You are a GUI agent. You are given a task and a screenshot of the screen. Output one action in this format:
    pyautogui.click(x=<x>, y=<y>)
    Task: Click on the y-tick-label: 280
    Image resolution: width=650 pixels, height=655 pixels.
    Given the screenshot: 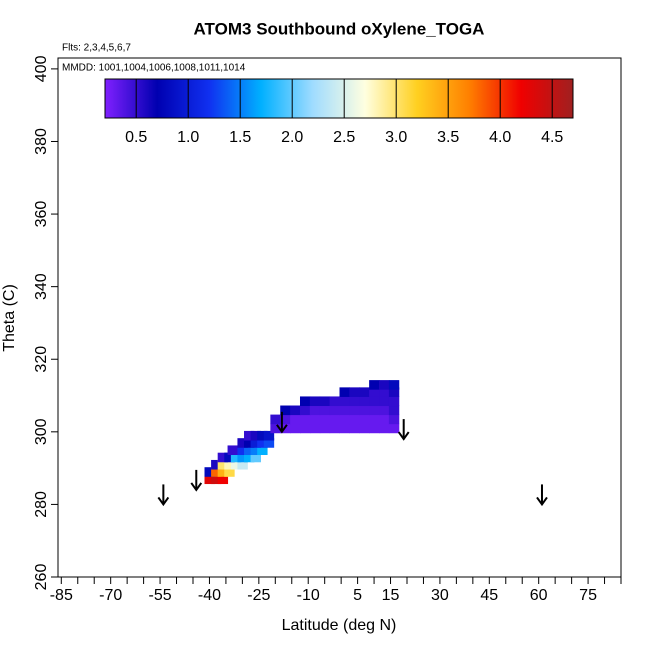 What is the action you would take?
    pyautogui.click(x=41, y=504)
    